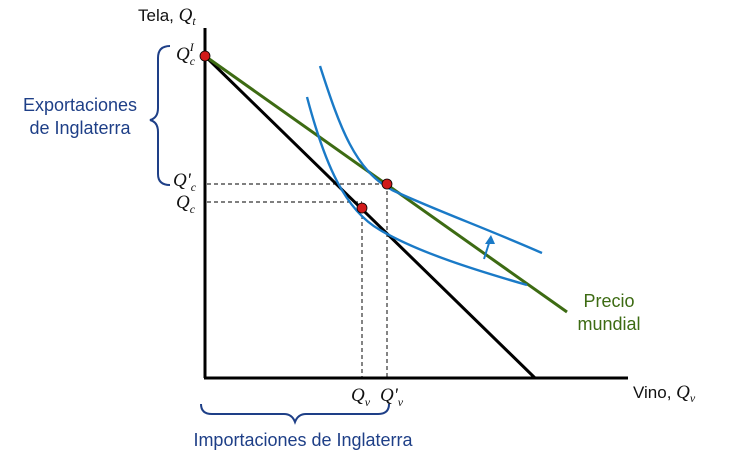 The height and width of the screenshot is (455, 737). Describe the element at coordinates (205, 56) in the screenshot. I see `point-production` at that location.